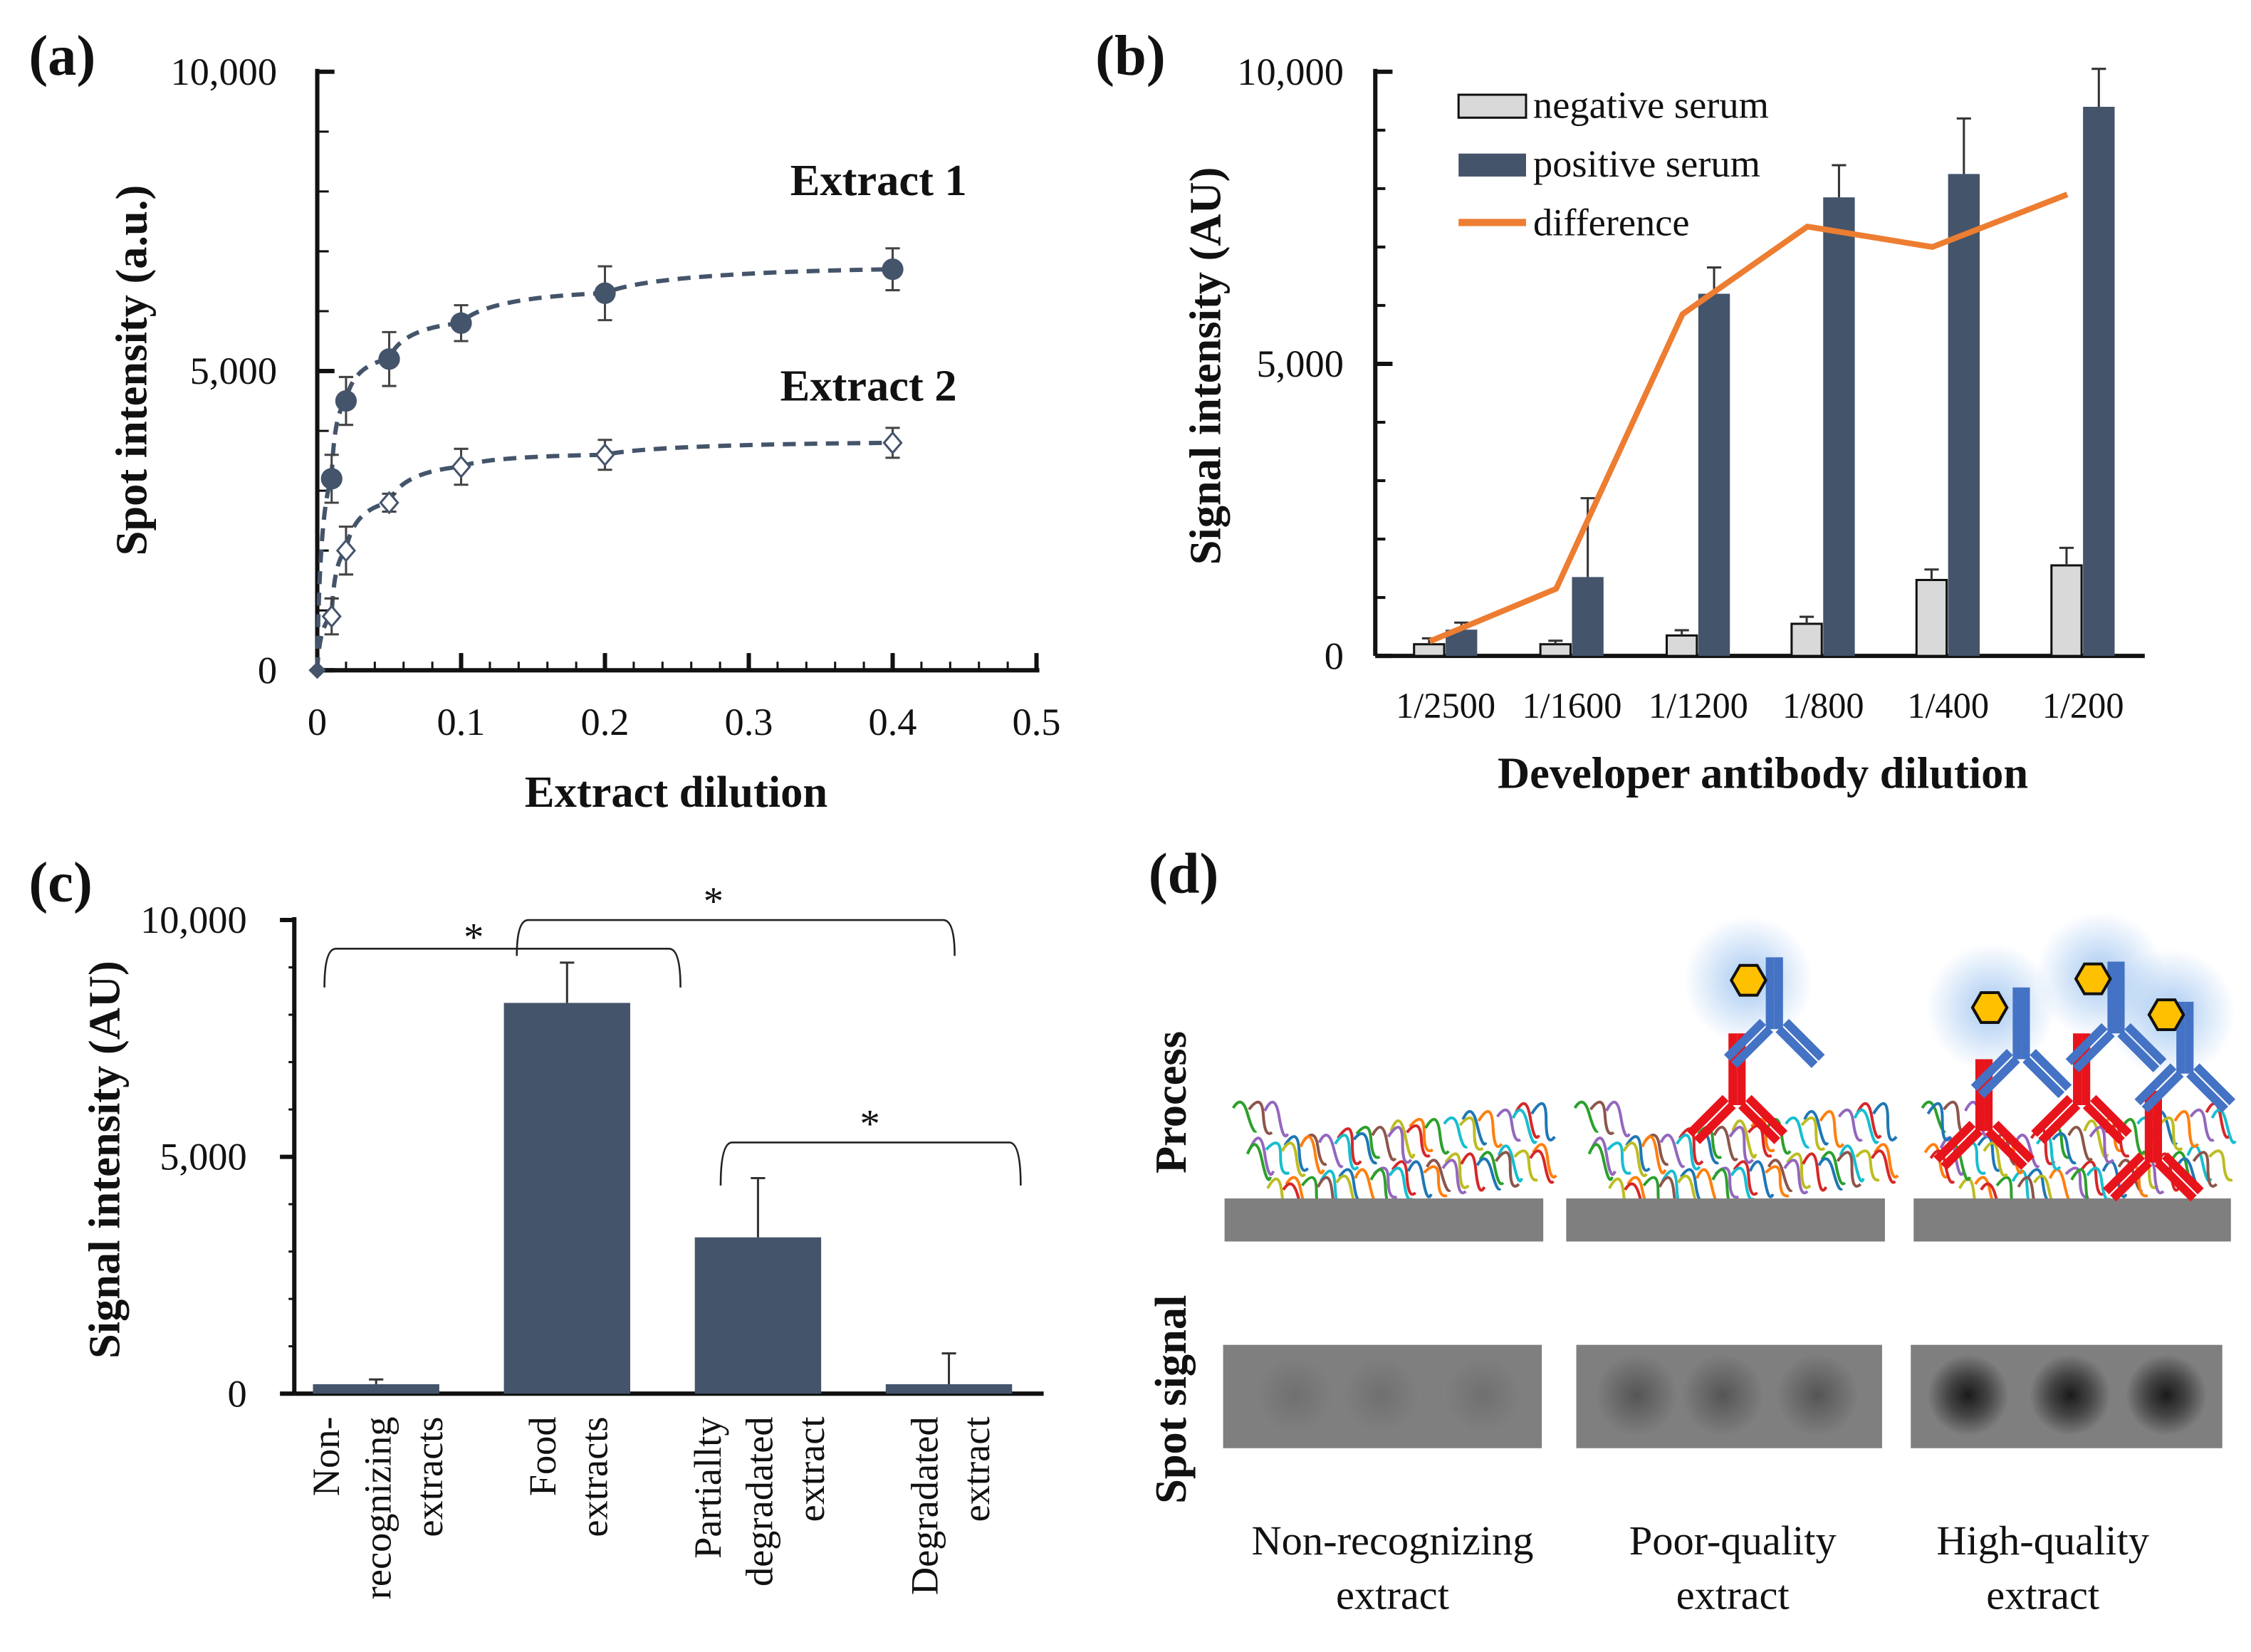 Image resolution: width=2251 pixels, height=1652 pixels. I want to click on significance-star: *, so click(870, 1124).